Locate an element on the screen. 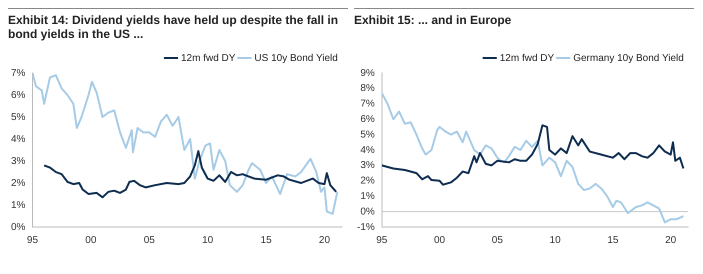 This screenshot has width=703, height=274. y-tick-label: 8% is located at coordinates (367, 88).